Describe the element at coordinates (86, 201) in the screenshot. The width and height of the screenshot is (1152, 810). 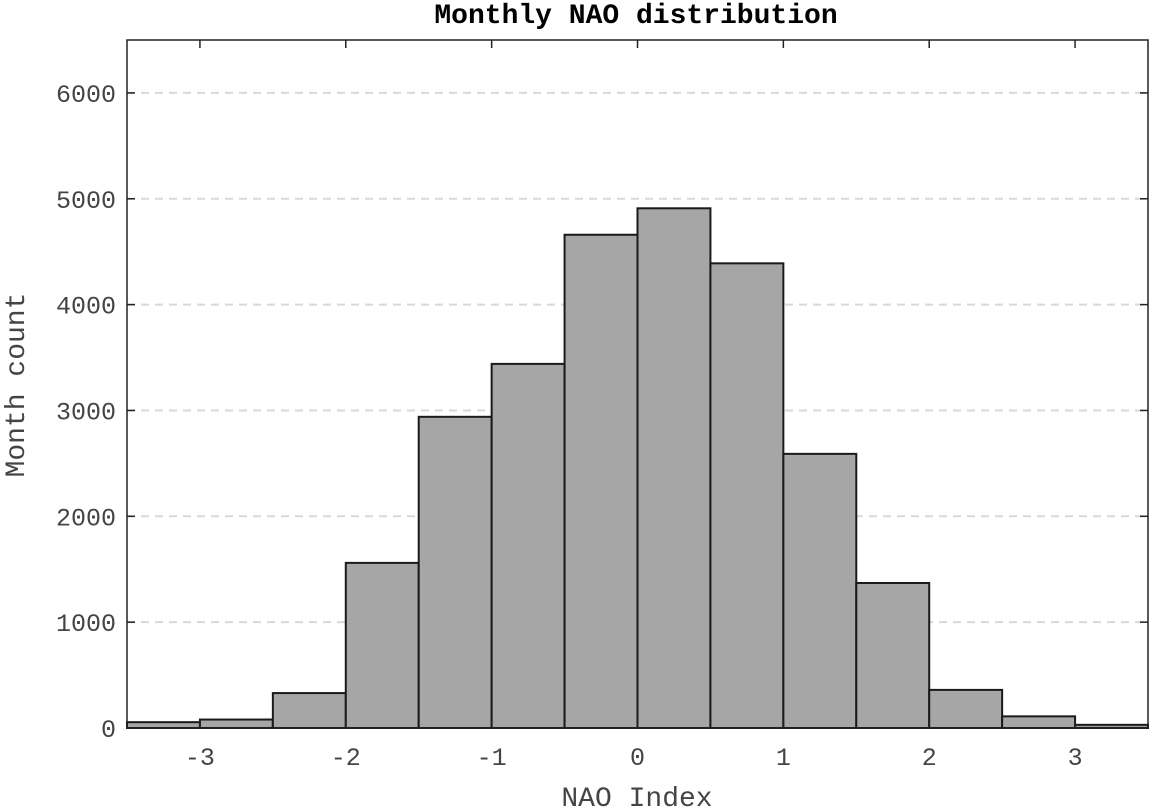
I see `y-tick-label: 5000` at that location.